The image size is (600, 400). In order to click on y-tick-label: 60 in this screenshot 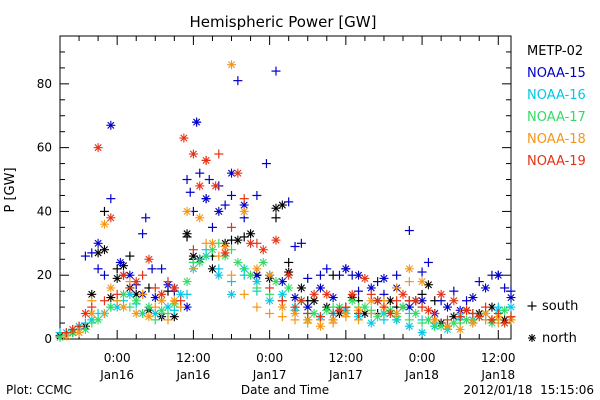, I will do `click(44, 148)`.